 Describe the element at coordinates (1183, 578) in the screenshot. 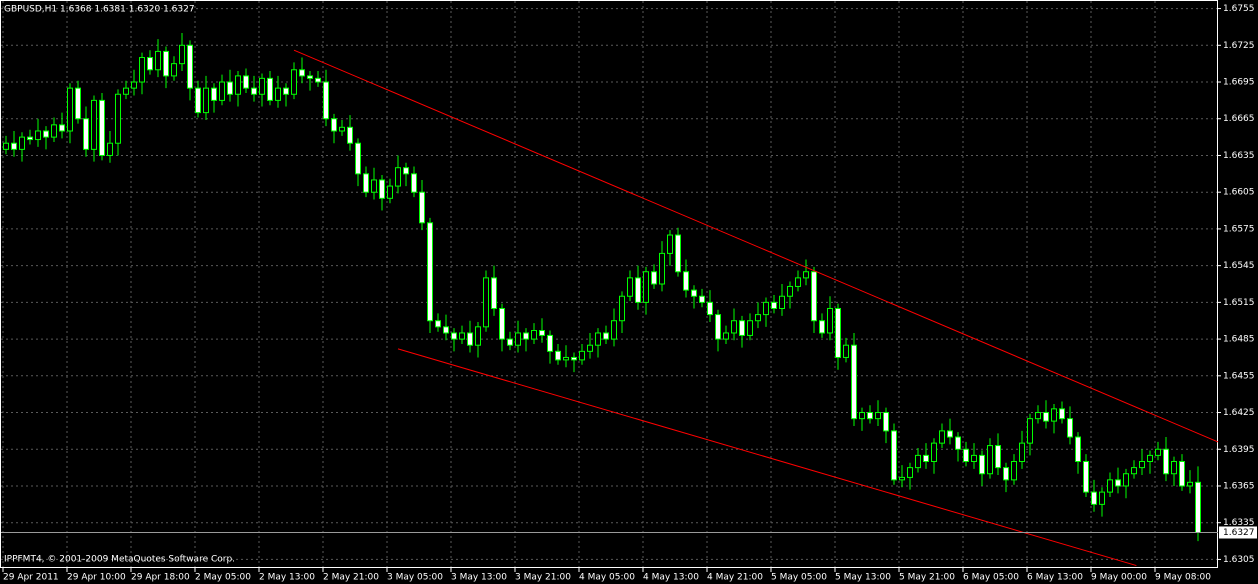

I see `x-tick-label: 9 May 08:00` at that location.